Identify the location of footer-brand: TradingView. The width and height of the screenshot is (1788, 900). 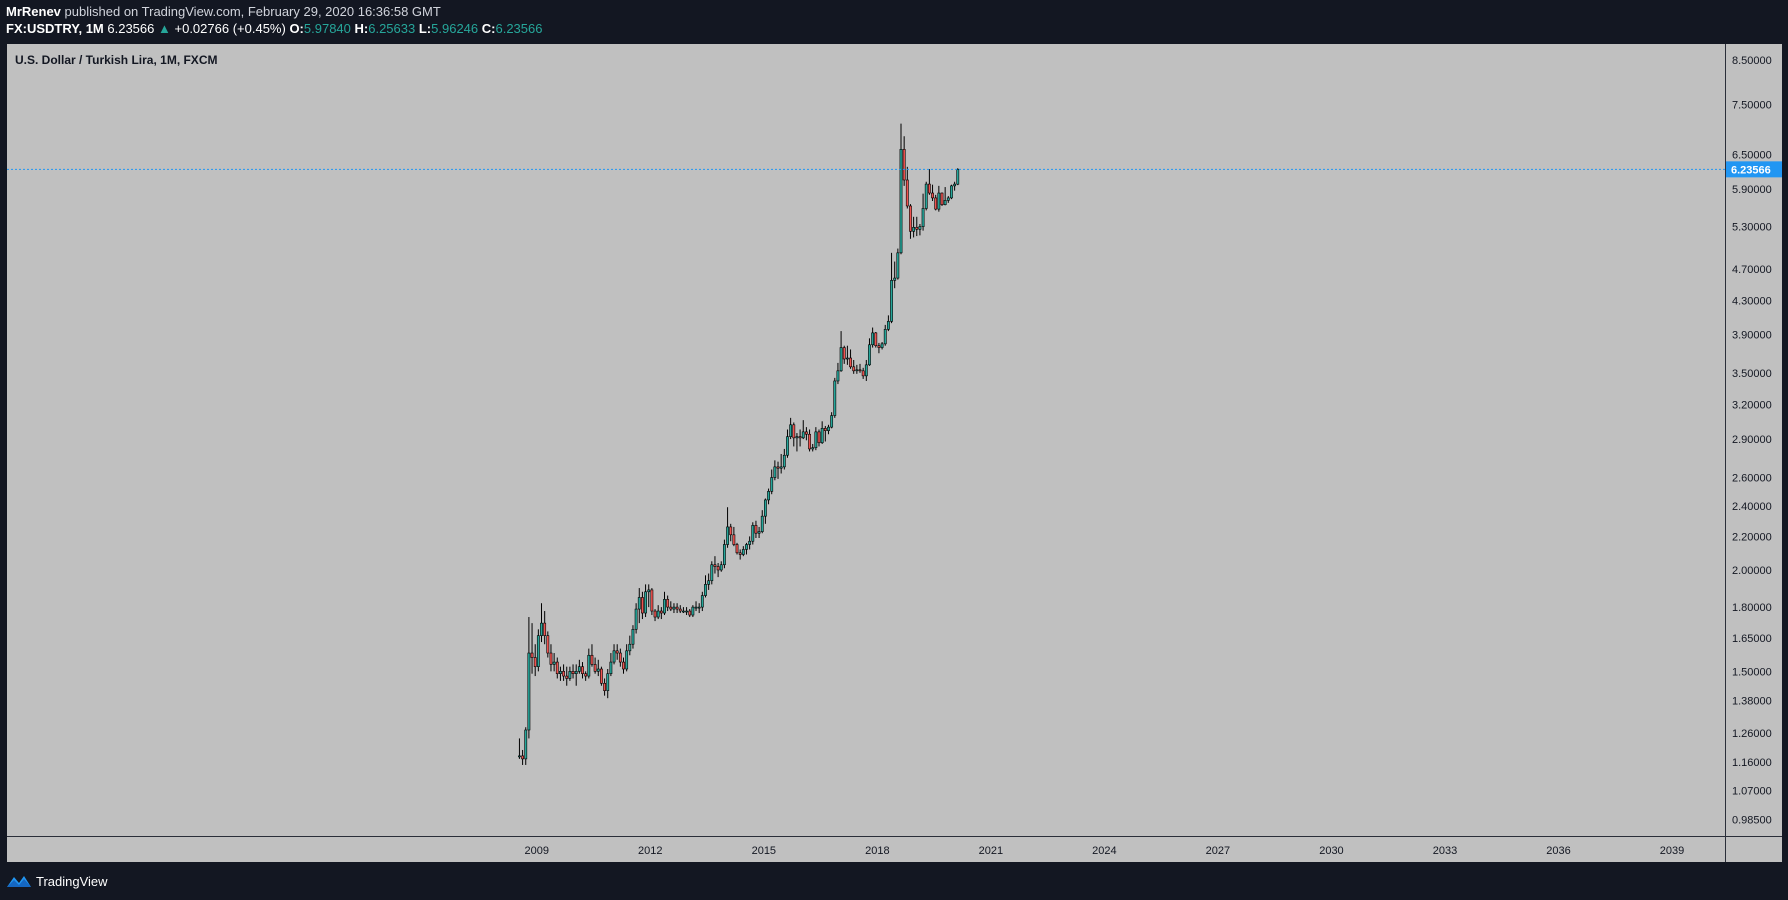
(72, 881).